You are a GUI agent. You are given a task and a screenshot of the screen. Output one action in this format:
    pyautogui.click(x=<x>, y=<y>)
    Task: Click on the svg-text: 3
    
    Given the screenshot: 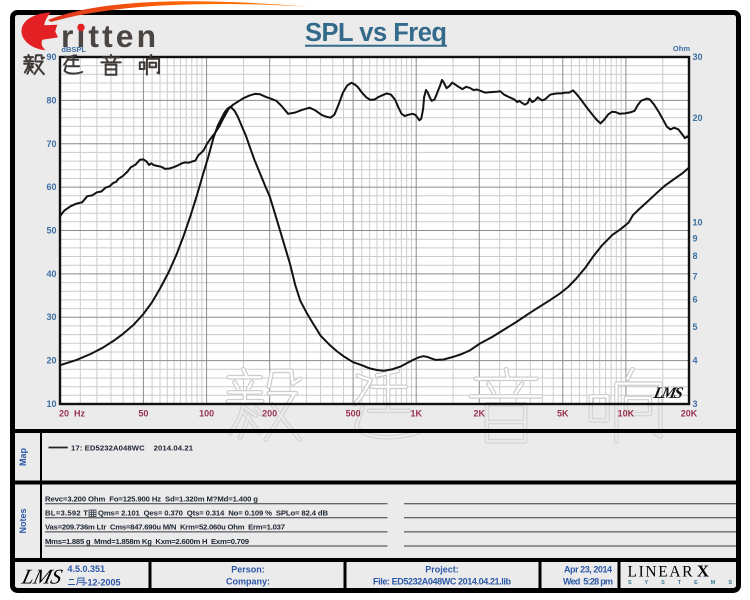 What is the action you would take?
    pyautogui.click(x=695, y=404)
    